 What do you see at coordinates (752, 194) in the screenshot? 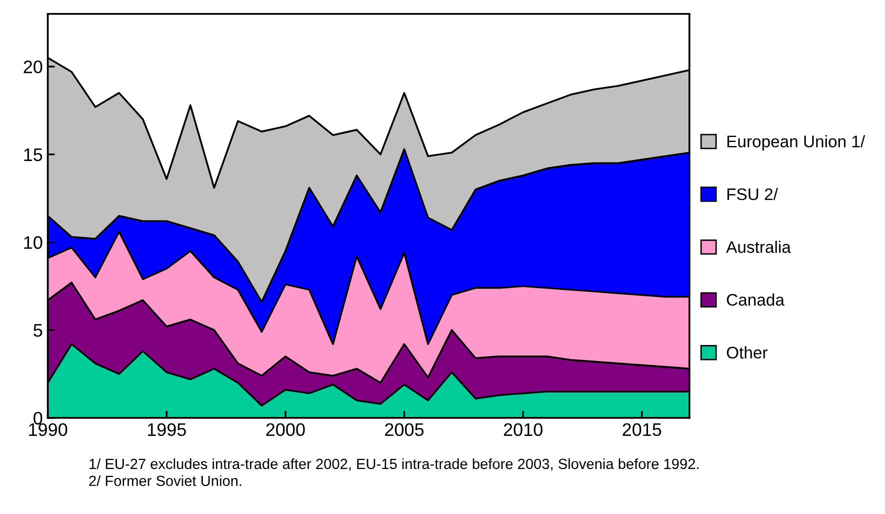
I see `legend-label: FSU 2/` at bounding box center [752, 194].